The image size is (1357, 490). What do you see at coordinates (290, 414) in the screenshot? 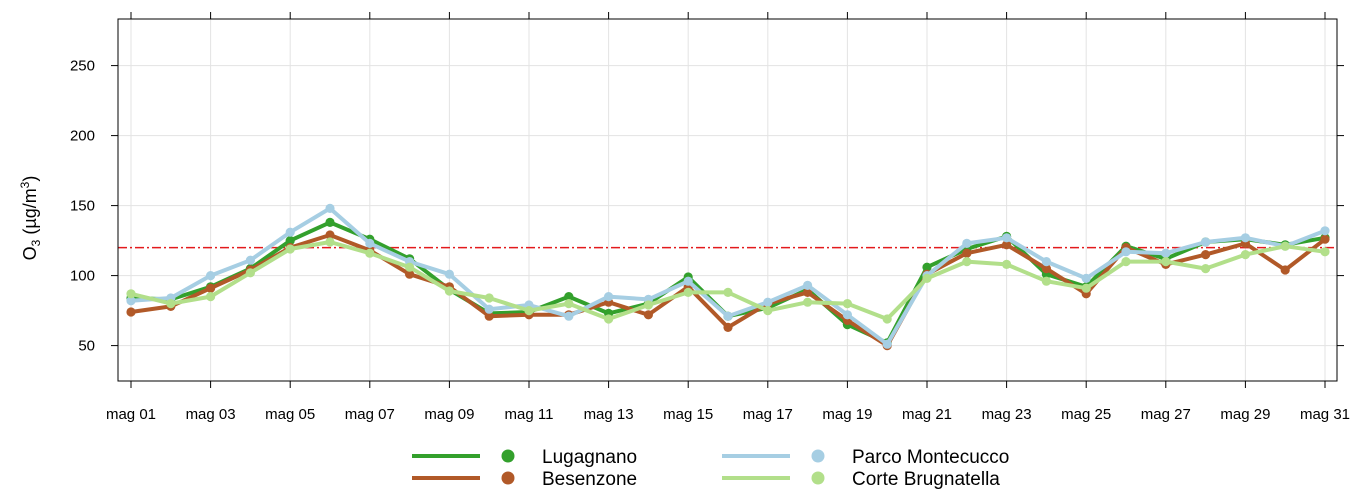
I see `x-tick-label: mag 05` at bounding box center [290, 414].